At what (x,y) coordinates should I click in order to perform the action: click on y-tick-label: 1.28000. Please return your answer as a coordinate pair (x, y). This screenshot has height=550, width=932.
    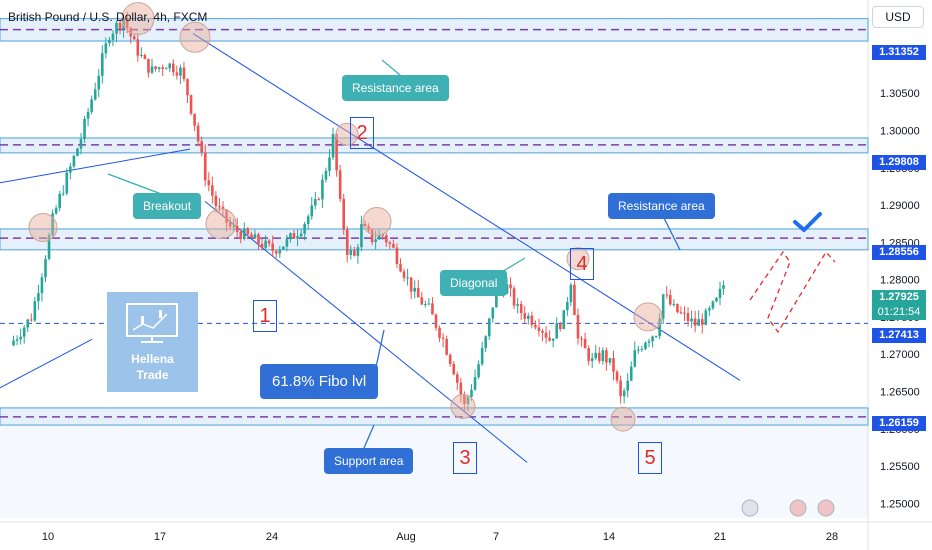
    Looking at the image, I should click on (900, 281).